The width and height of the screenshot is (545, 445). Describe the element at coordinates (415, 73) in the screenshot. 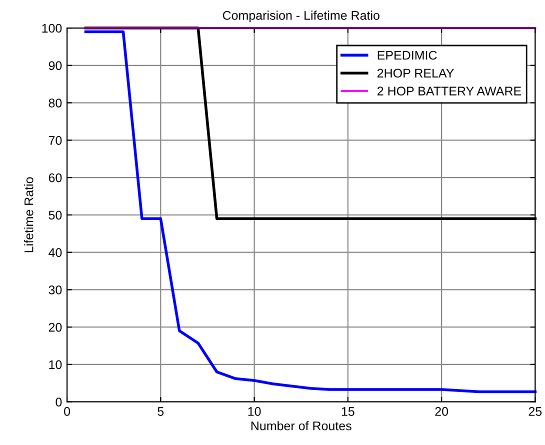

I see `legend-label: 2HOP RELAY` at that location.